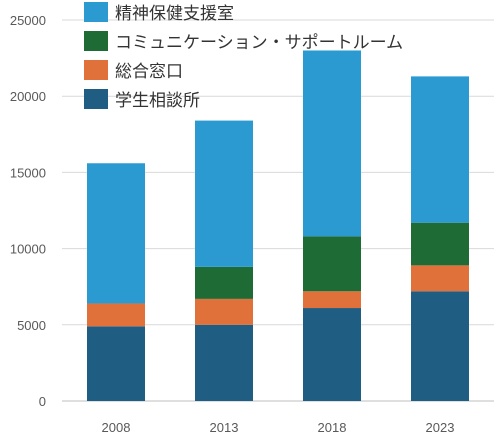 The image size is (497, 444). I want to click on x-tick-label: 2023, so click(440, 427).